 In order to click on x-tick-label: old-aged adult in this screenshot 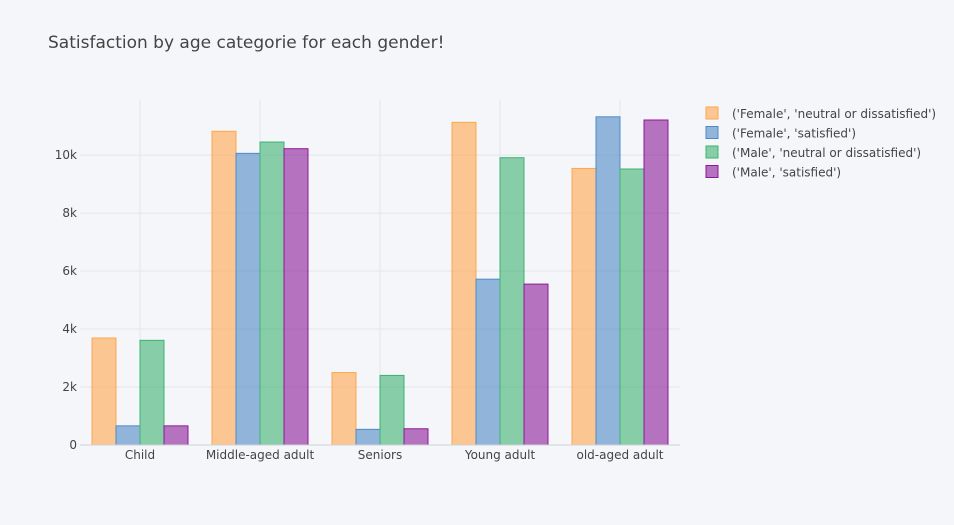, I will do `click(619, 455)`.